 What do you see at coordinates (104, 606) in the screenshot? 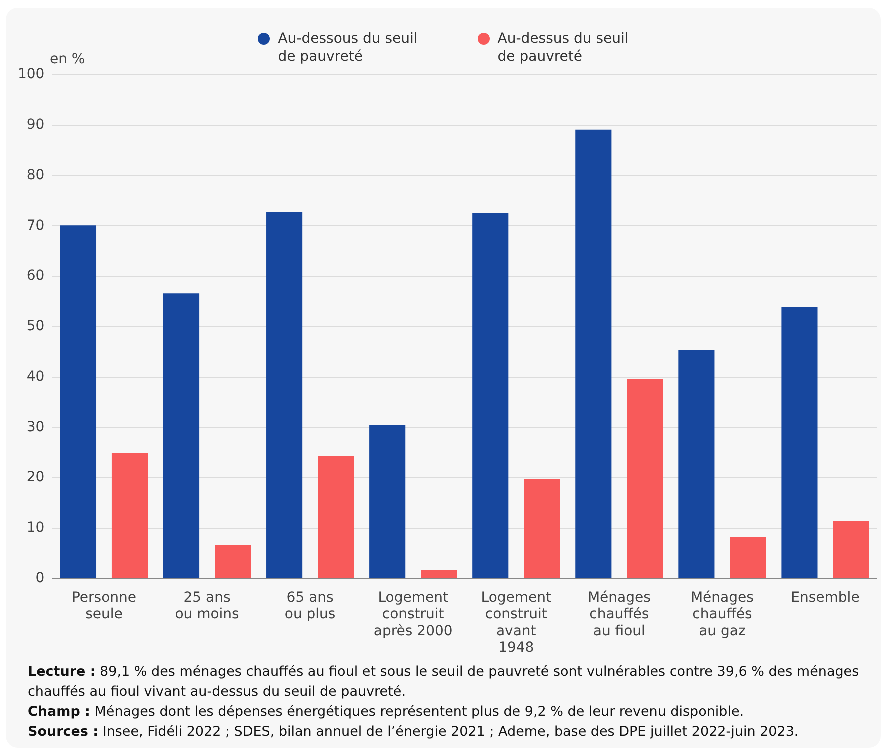
I see `x-tick-label: Personne seule` at bounding box center [104, 606].